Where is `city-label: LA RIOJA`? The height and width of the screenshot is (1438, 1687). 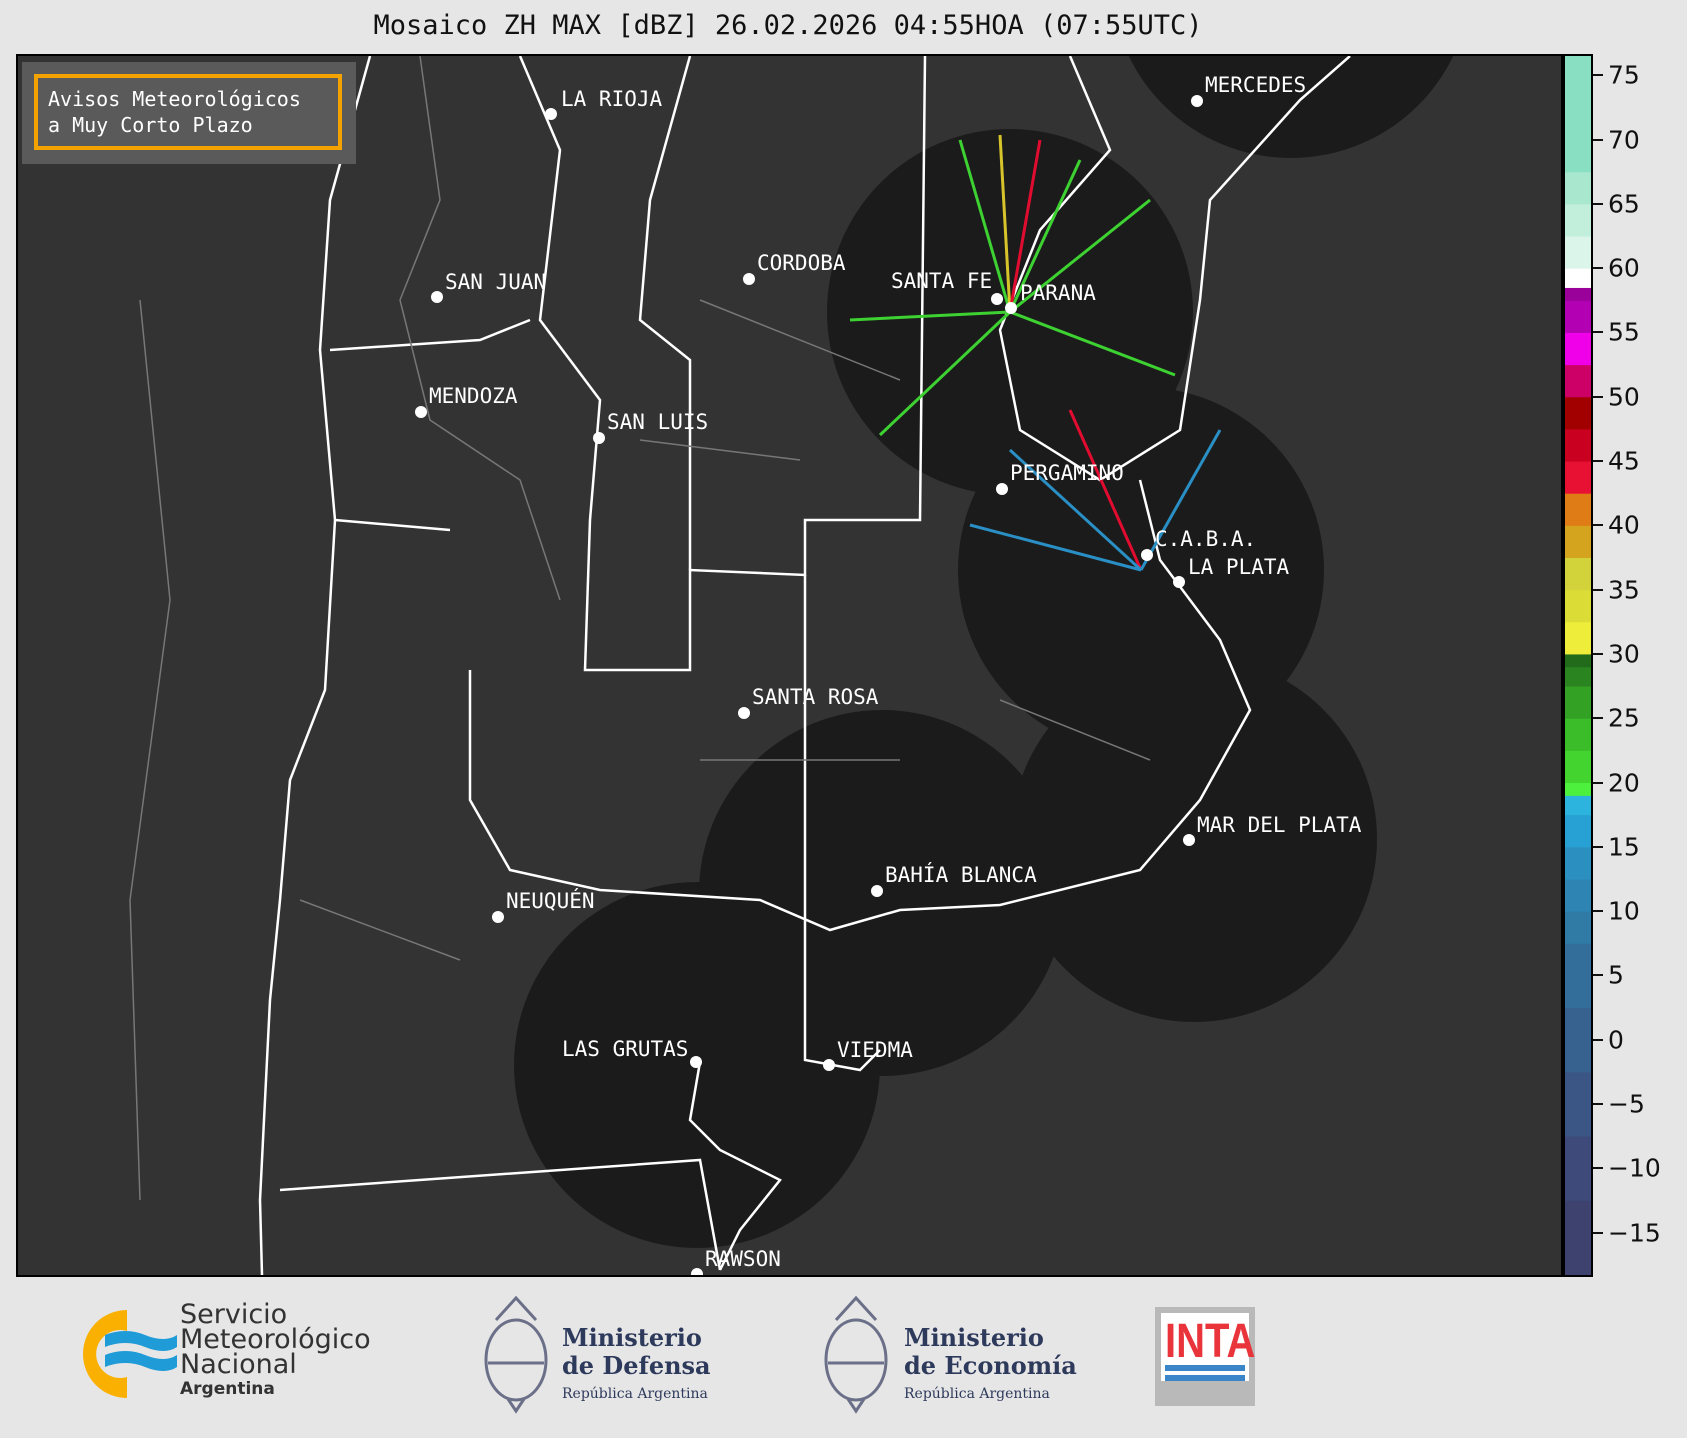 city-label: LA RIOJA is located at coordinates (612, 99).